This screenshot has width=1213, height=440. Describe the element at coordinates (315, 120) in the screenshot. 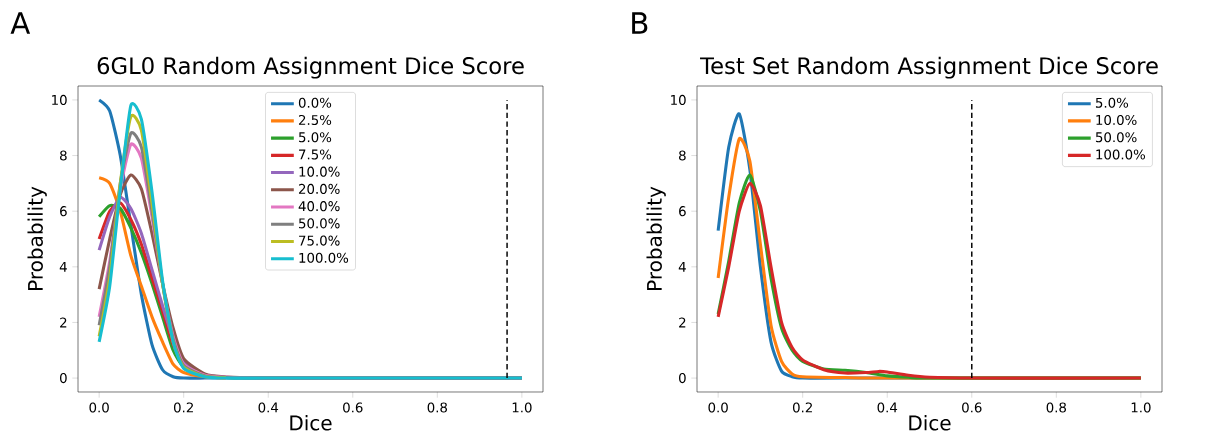

I see `legend-label: 2.5%` at that location.